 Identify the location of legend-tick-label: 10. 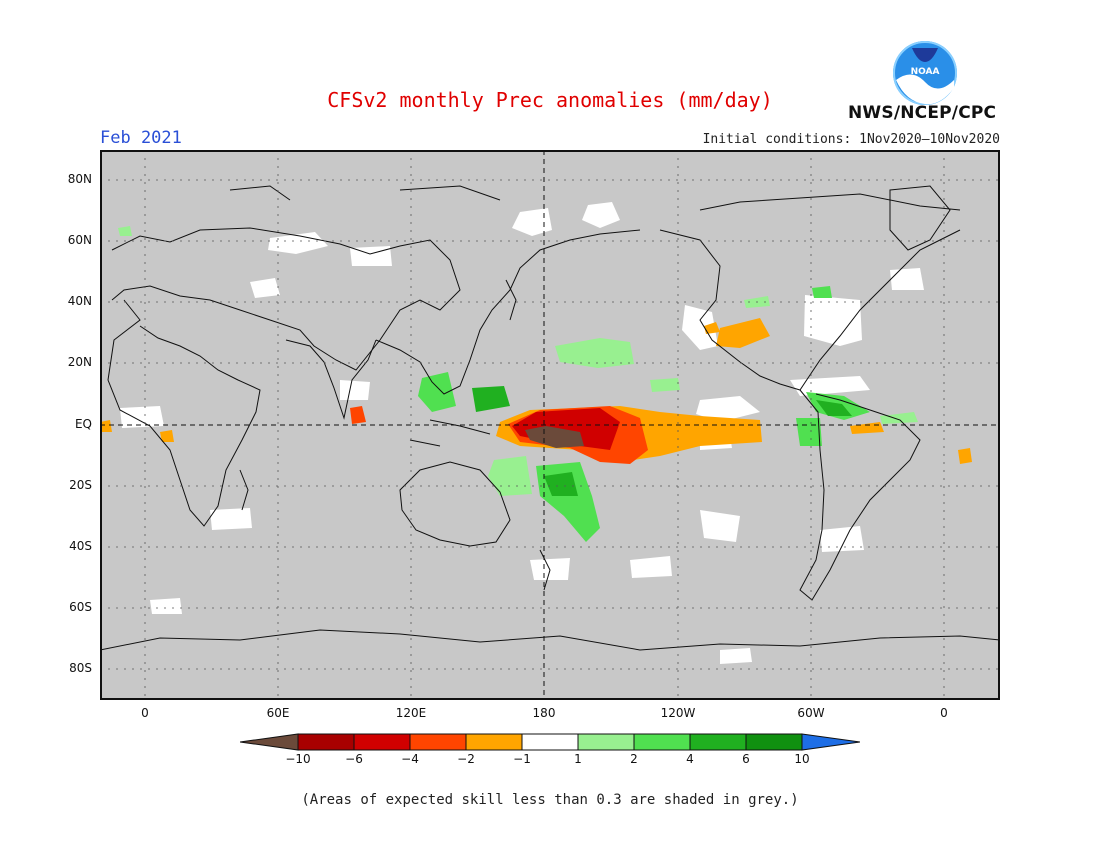
(802, 759).